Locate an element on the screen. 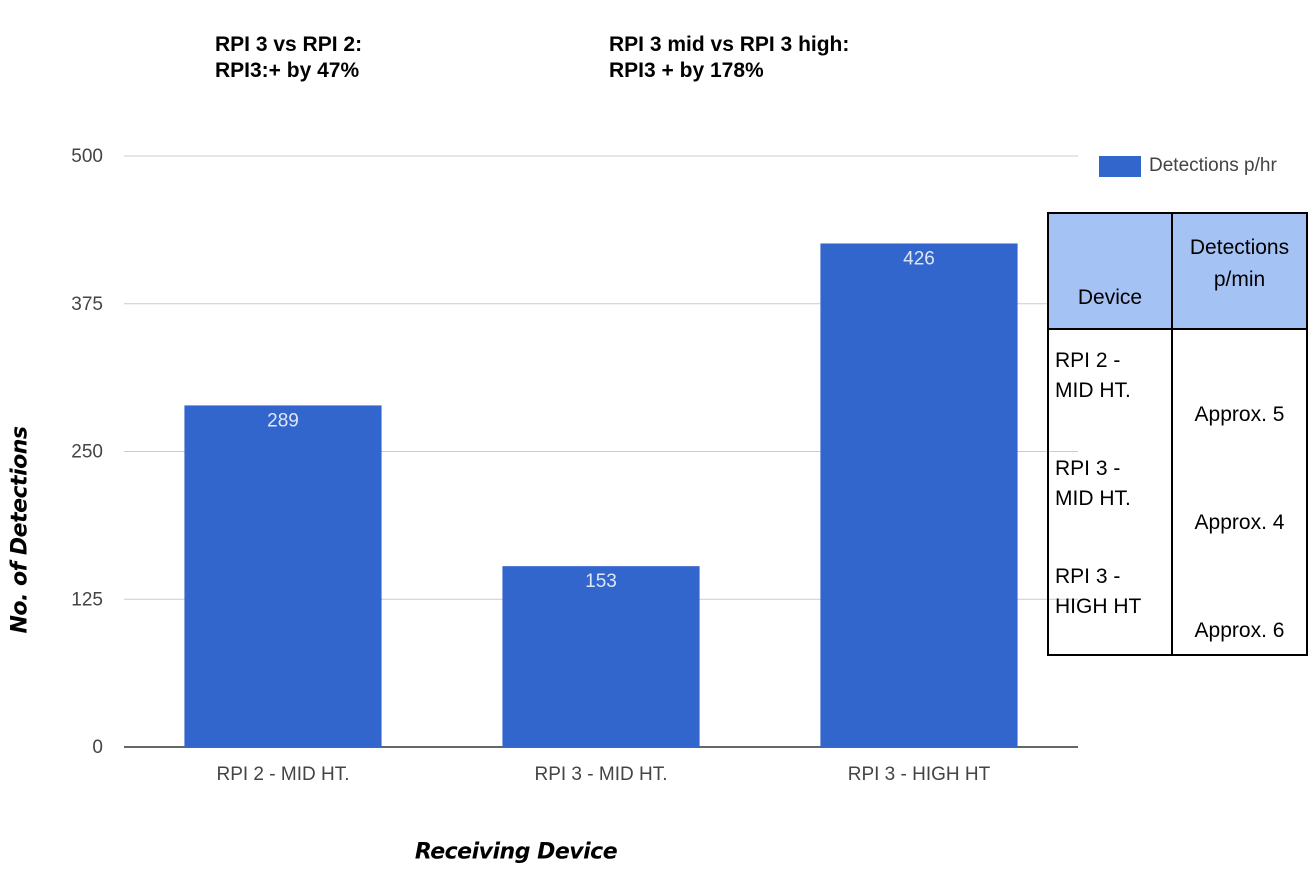 This screenshot has height=884, width=1316. annotation-rpi3-mid-vs-high: RPI 3 mid vs RPI 3 high: RPI3 + by 178% is located at coordinates (729, 58).